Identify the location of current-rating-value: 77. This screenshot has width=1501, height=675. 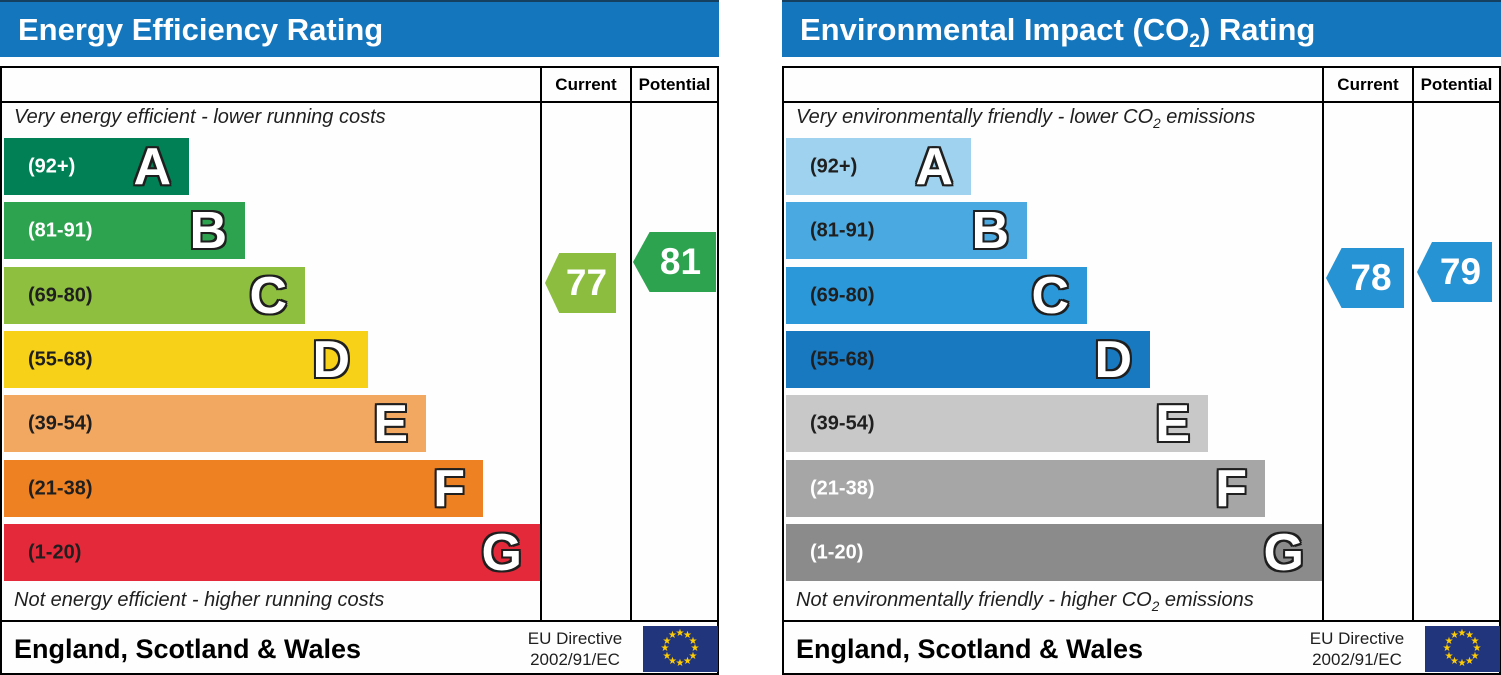
(586, 282).